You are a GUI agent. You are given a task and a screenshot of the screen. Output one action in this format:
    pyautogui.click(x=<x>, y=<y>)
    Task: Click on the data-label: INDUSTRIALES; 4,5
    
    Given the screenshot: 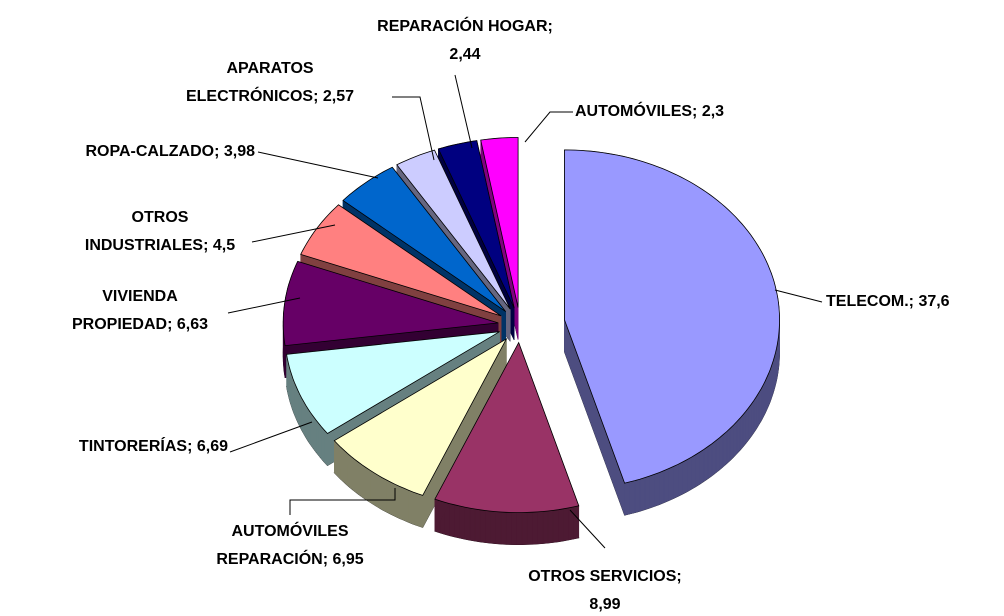 What is the action you would take?
    pyautogui.click(x=160, y=245)
    